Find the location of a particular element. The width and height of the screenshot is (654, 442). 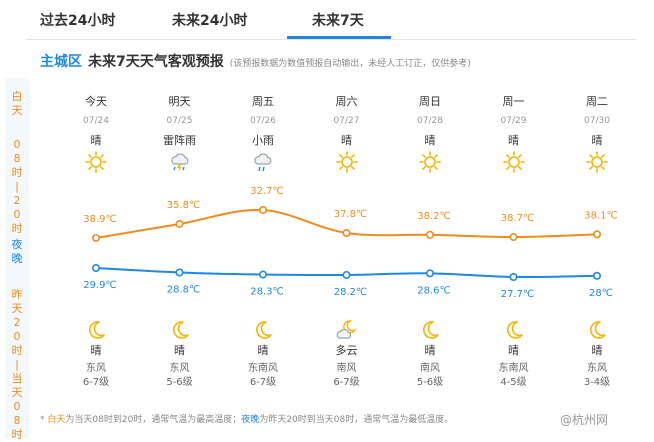

high-temp-label: 37.8℃ is located at coordinates (351, 214).